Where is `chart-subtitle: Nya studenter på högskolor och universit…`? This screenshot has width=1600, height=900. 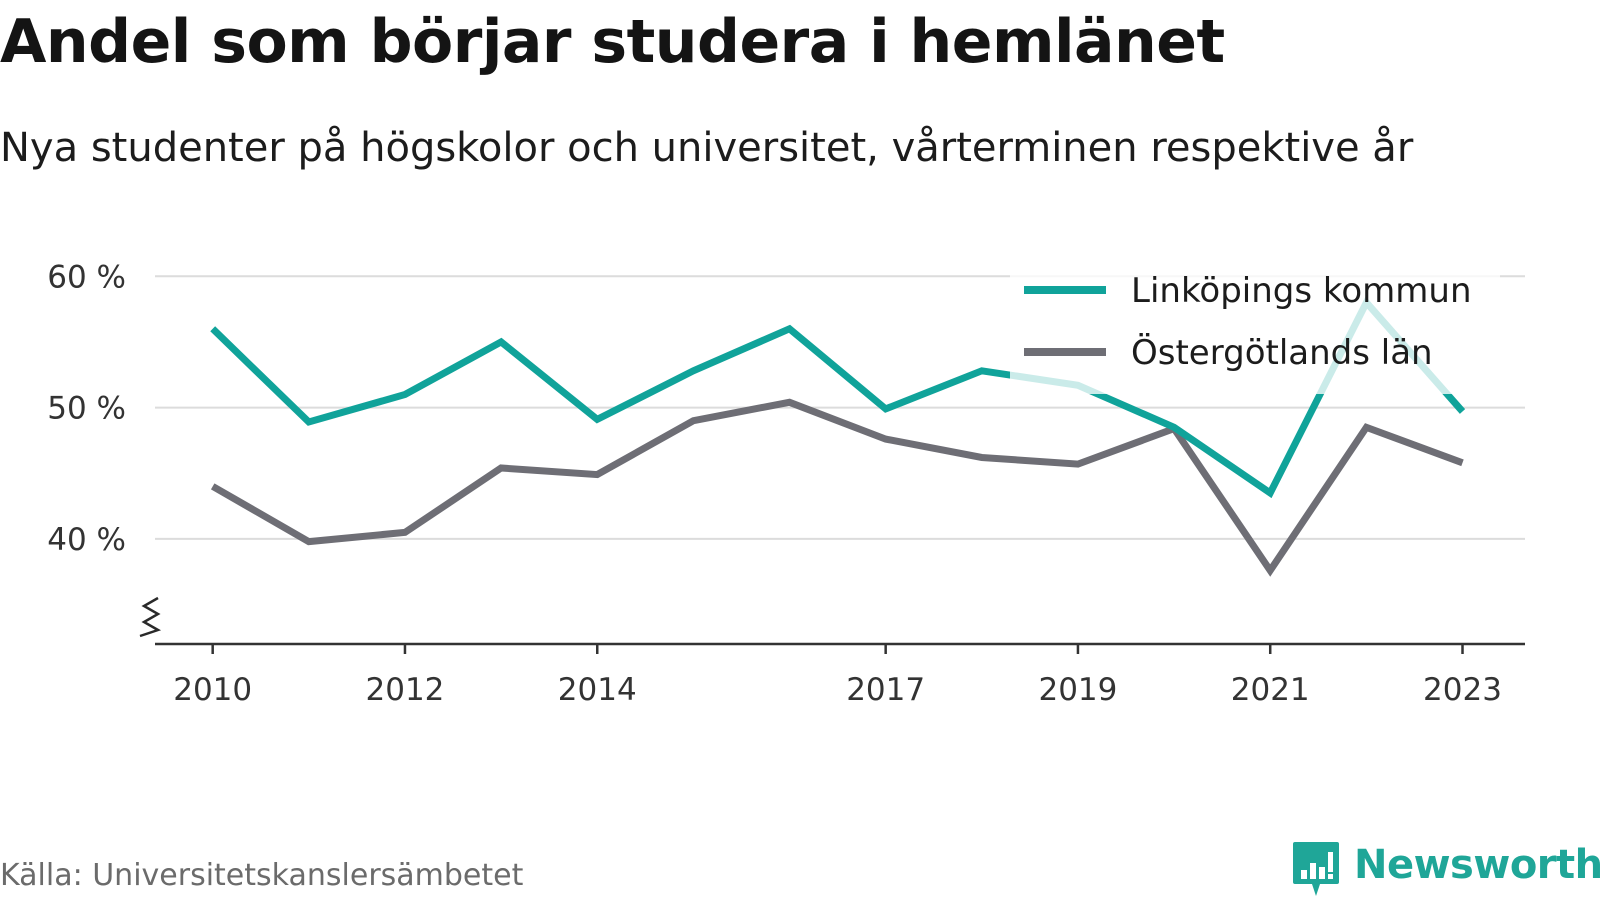 chart-subtitle: Nya studenter på högskolor och universit… is located at coordinates (707, 148).